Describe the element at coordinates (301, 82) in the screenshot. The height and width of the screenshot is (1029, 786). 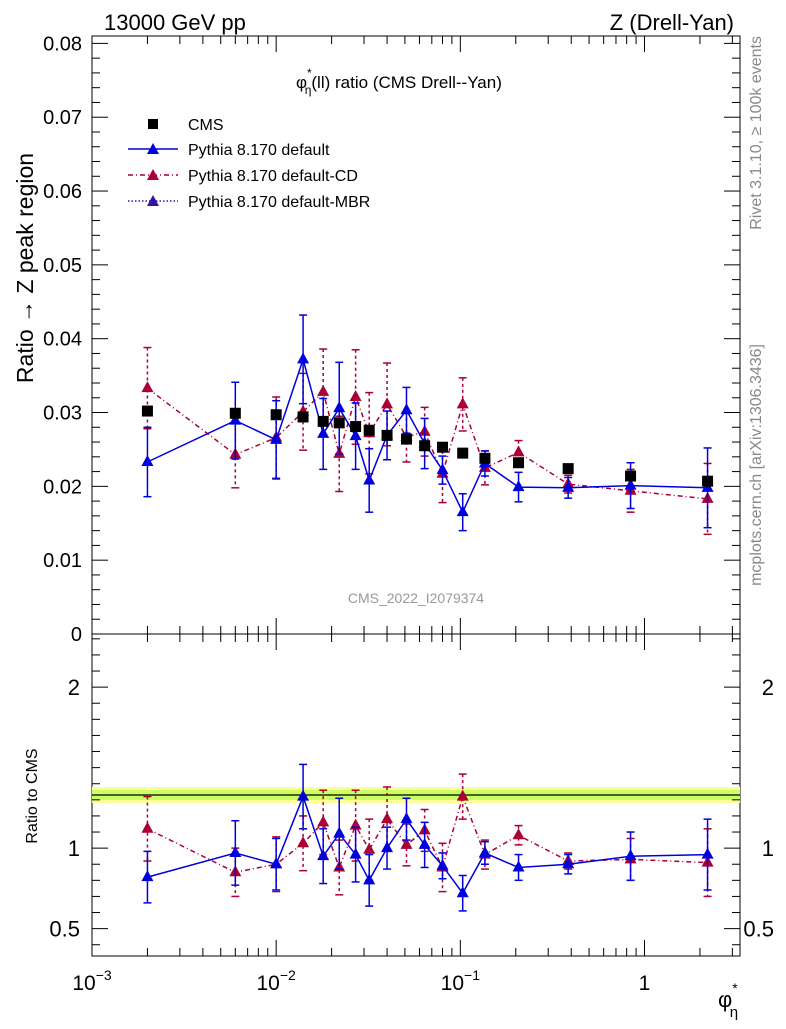
I see `title-phi: φ` at that location.